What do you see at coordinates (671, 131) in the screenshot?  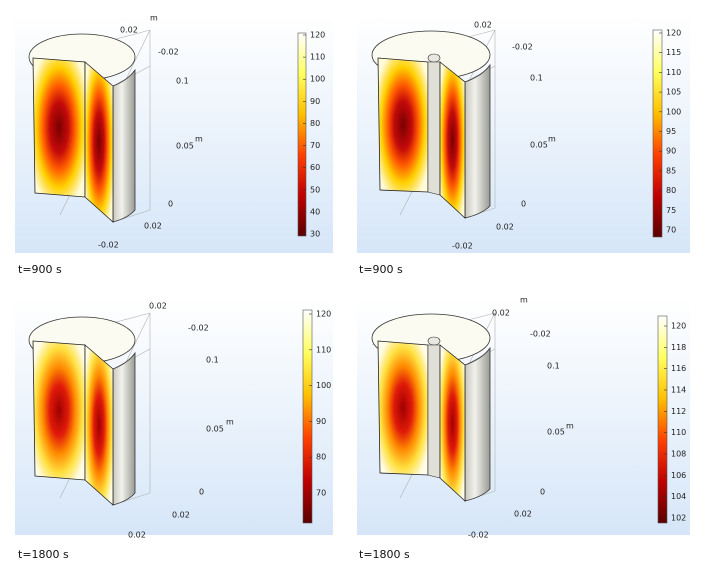 I see `colorbar-label: 95` at bounding box center [671, 131].